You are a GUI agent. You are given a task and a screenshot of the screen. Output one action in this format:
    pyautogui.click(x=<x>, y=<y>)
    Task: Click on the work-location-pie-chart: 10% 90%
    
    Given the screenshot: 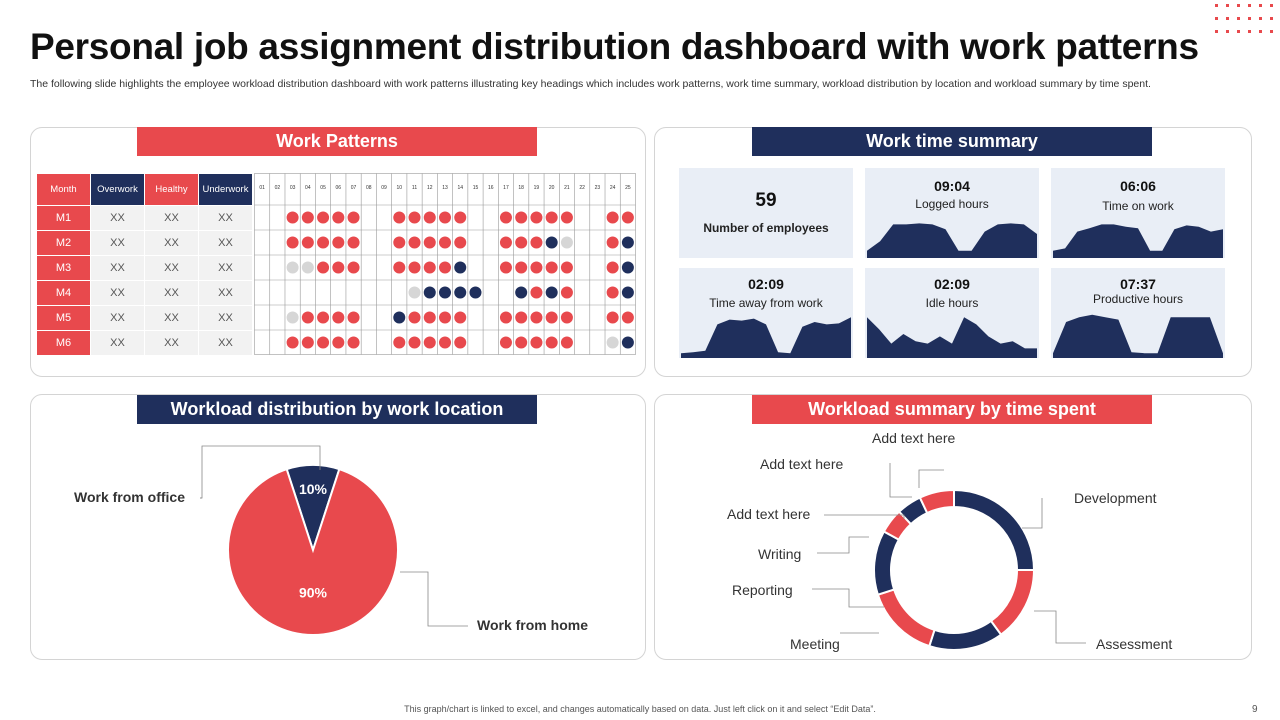 What is the action you would take?
    pyautogui.click(x=334, y=540)
    